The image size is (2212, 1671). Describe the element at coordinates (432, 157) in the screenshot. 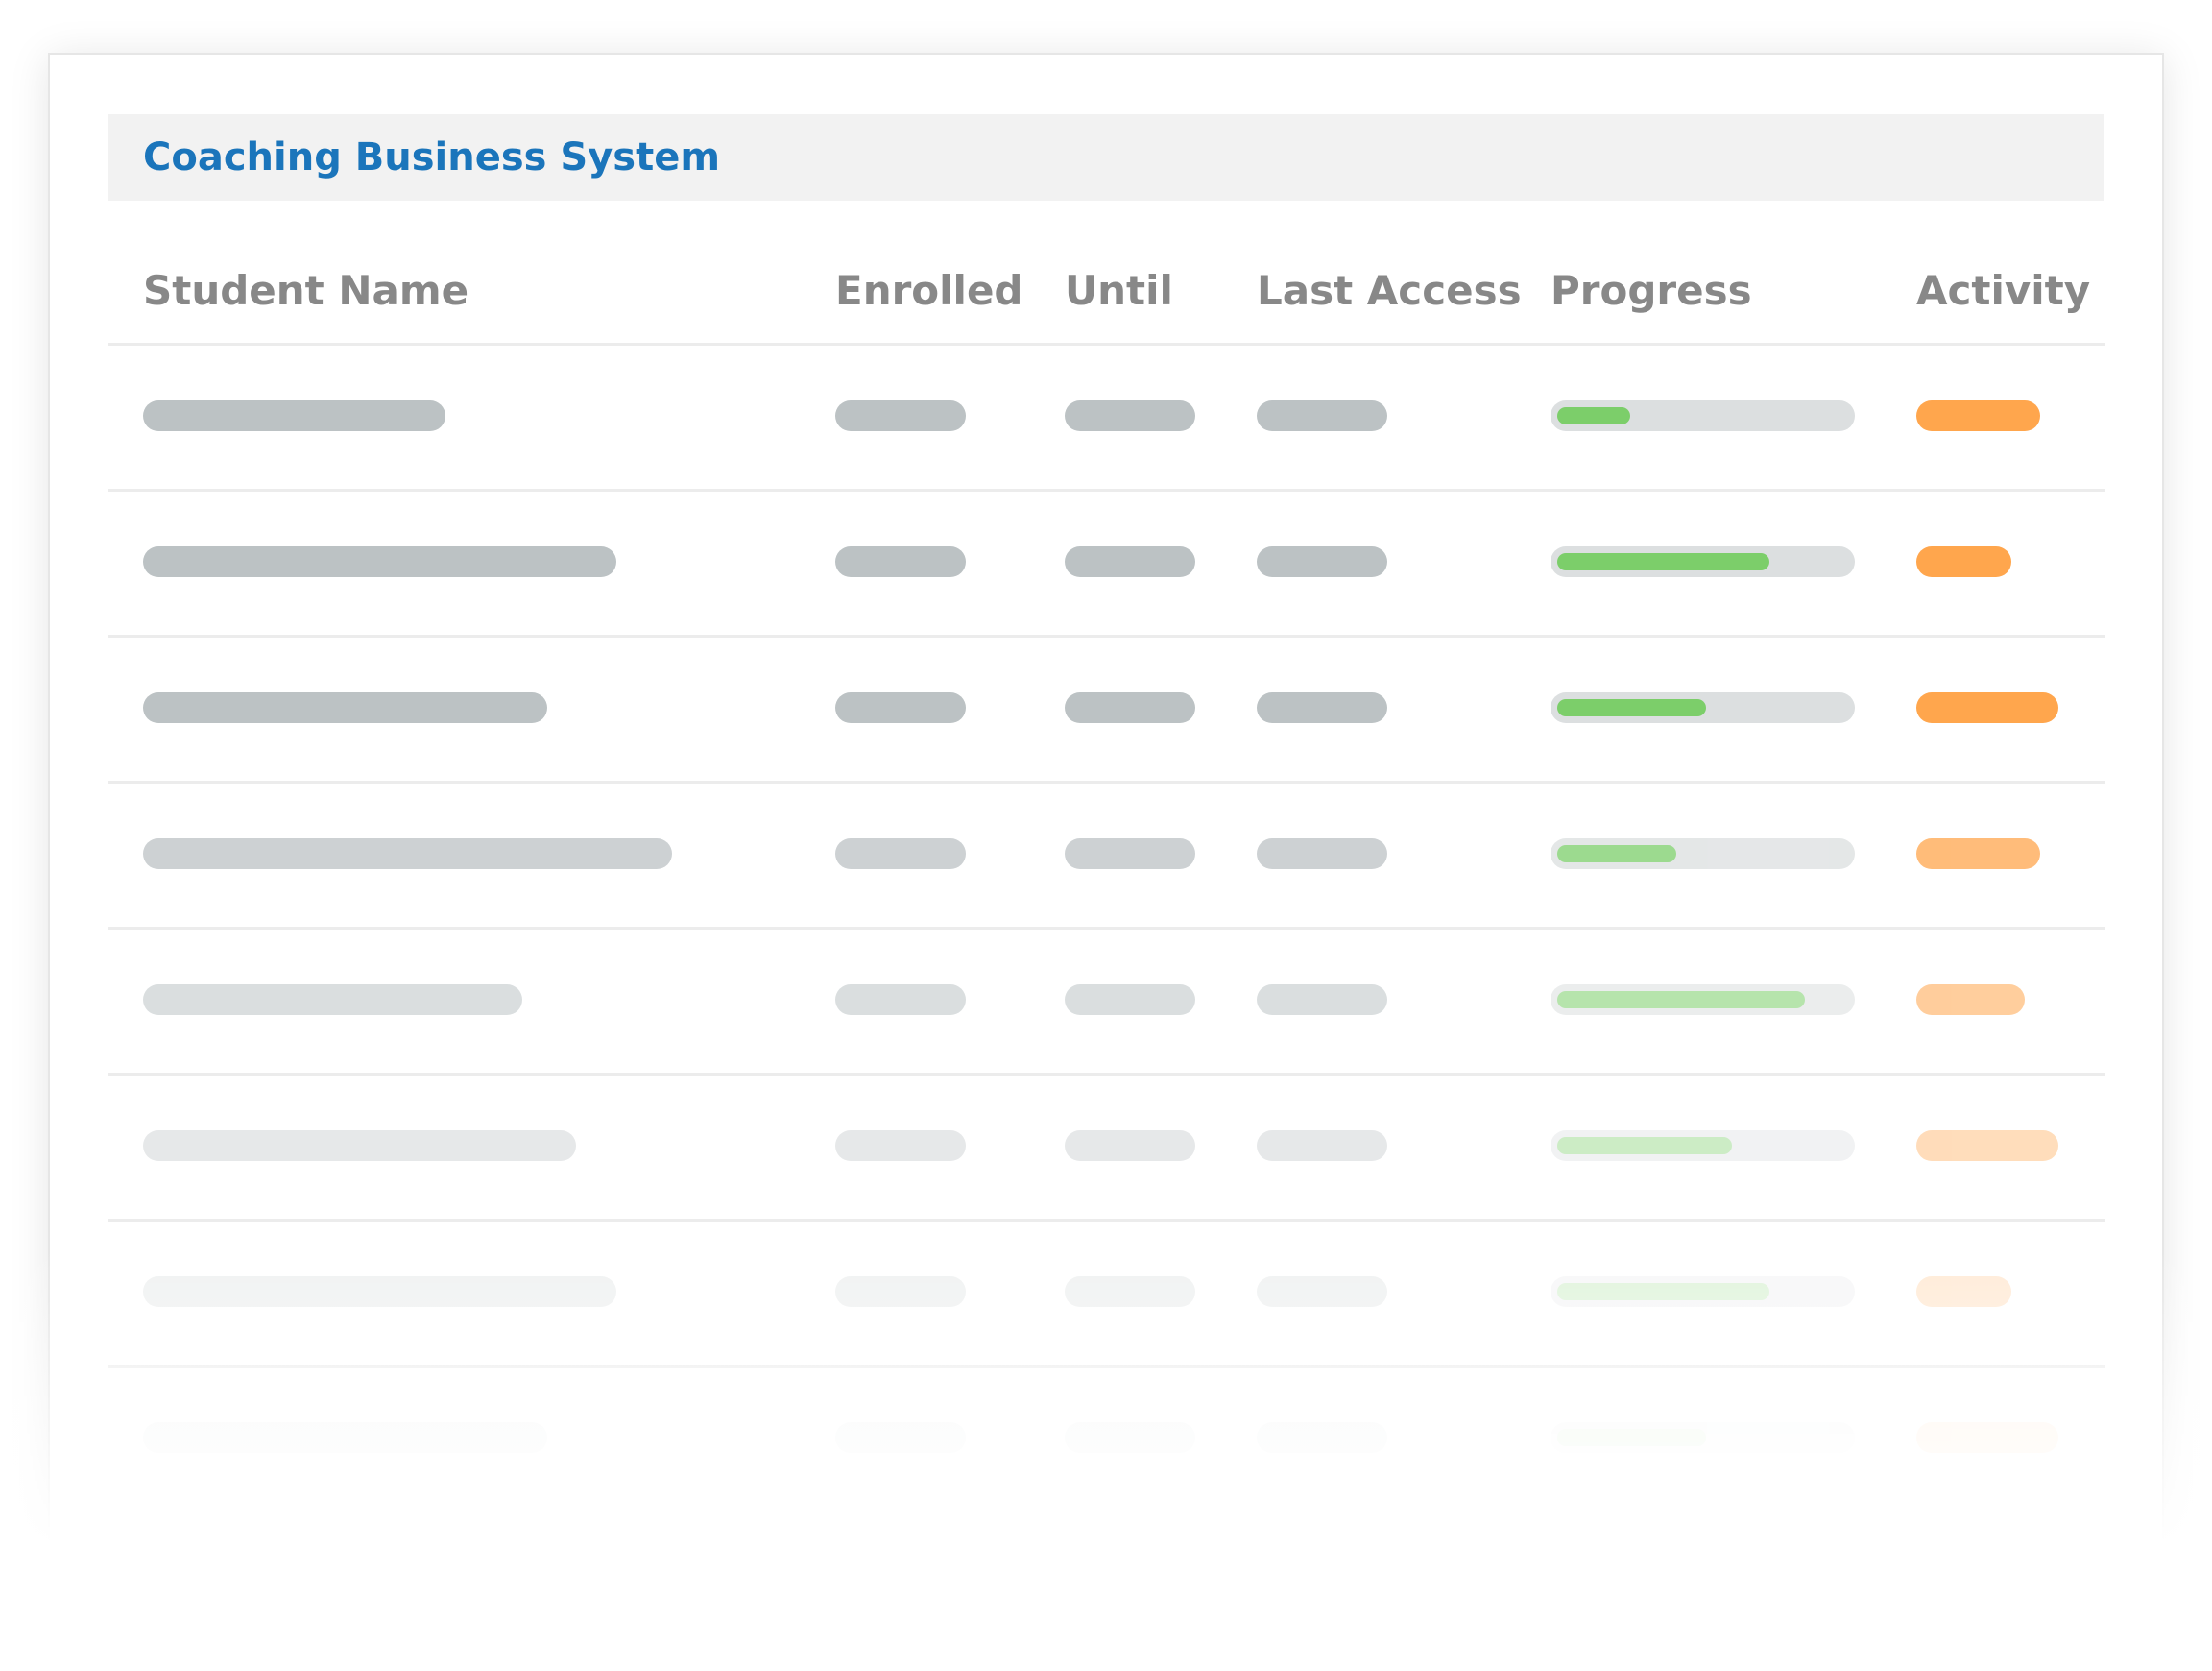

I see `app-title: Coaching Business System` at that location.